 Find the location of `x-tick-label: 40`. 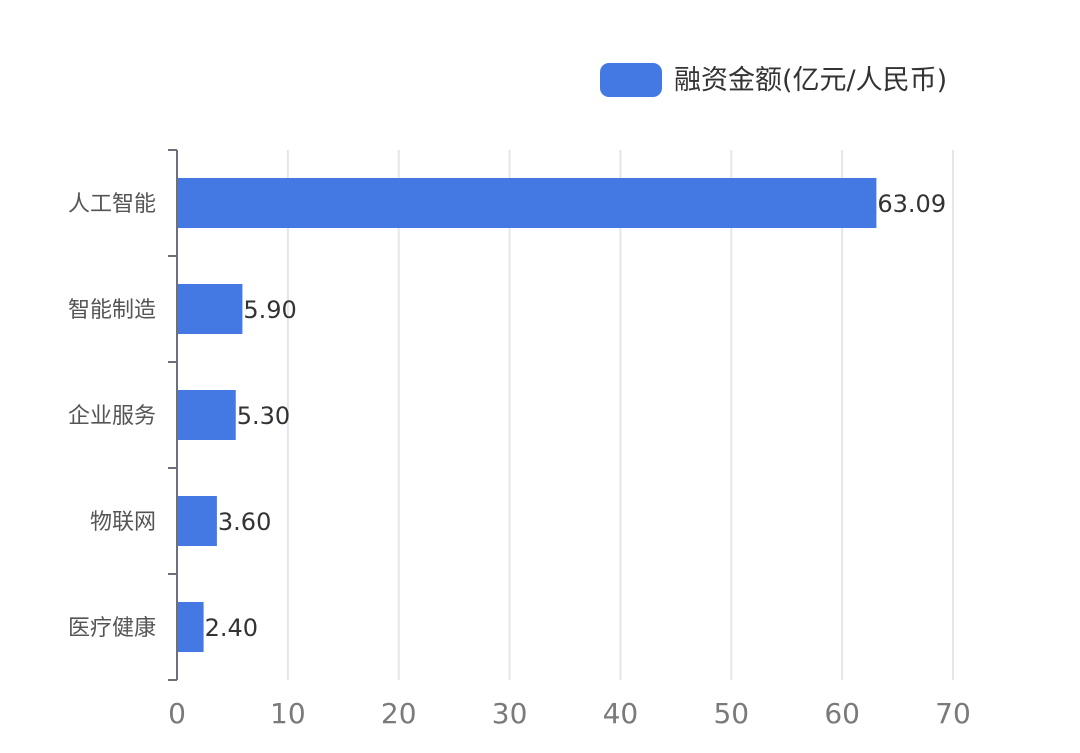

x-tick-label: 40 is located at coordinates (621, 713).